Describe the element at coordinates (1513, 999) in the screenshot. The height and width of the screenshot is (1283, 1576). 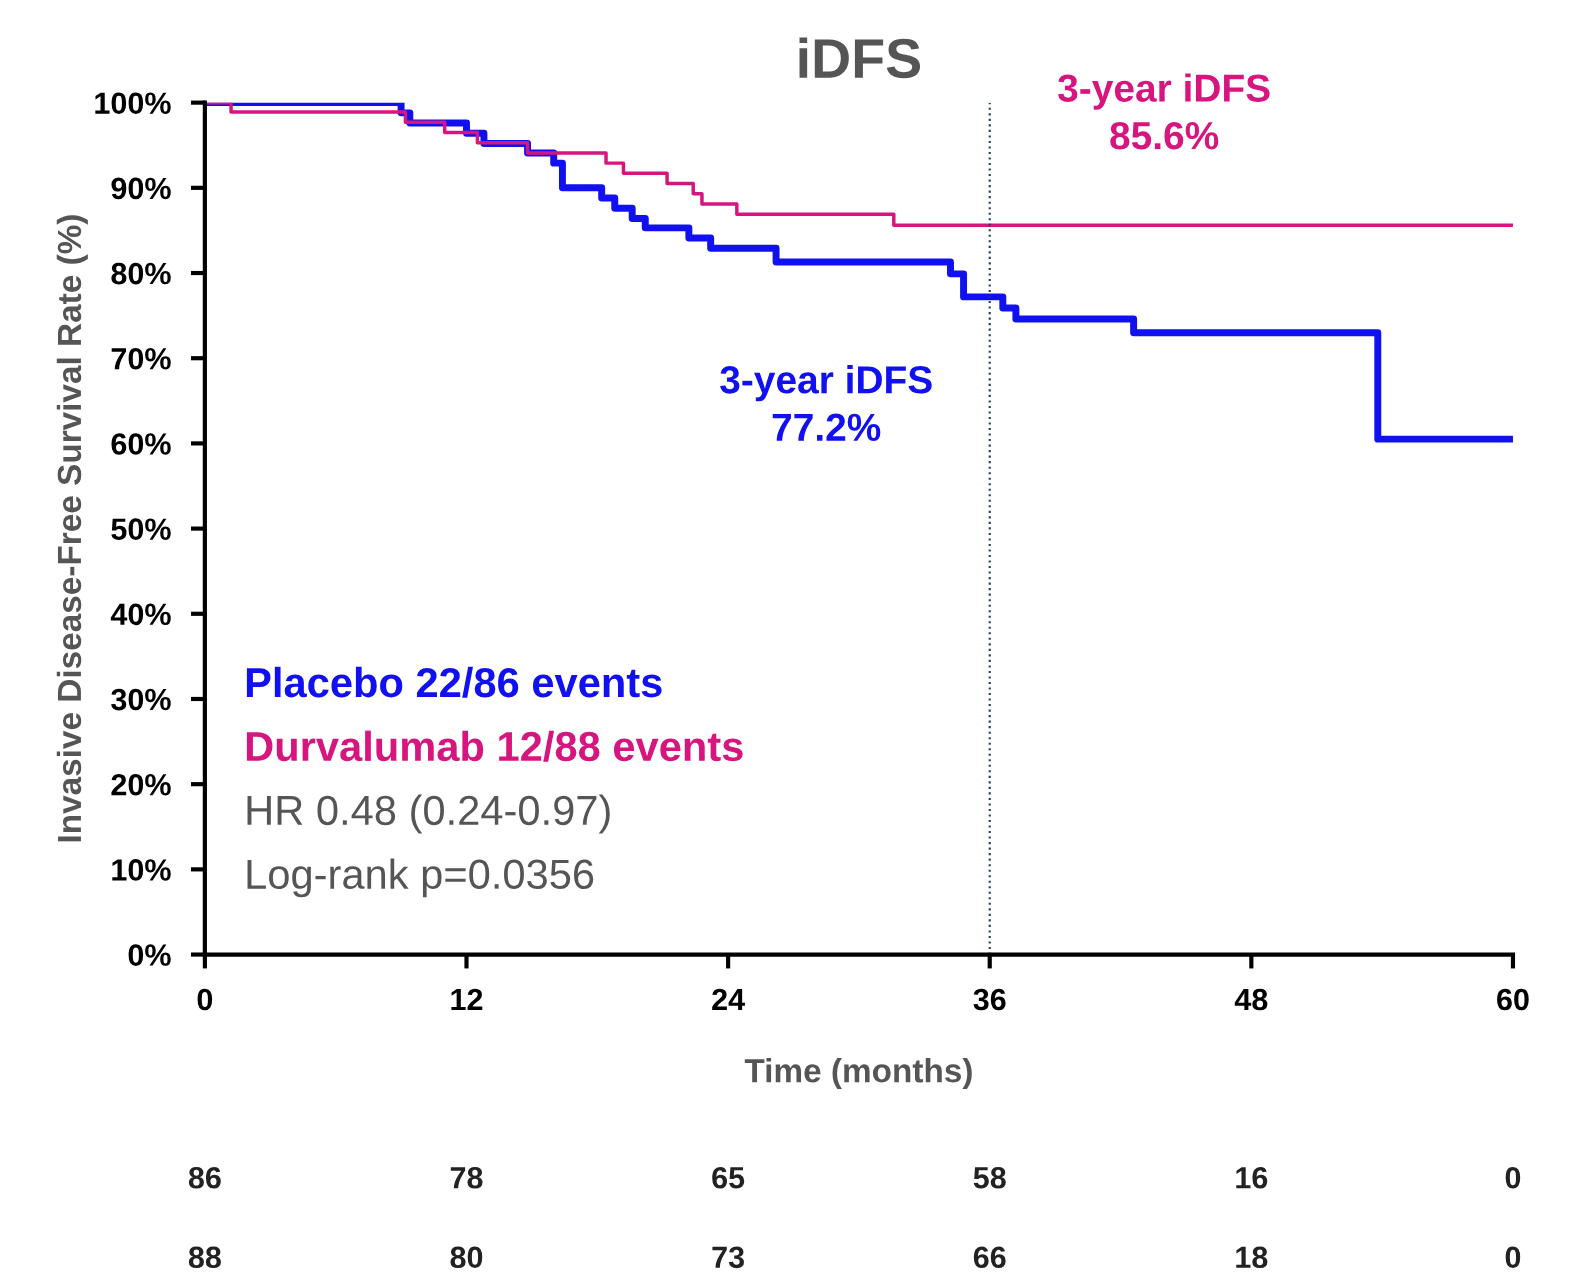
I see `x-tick-label: 60` at that location.